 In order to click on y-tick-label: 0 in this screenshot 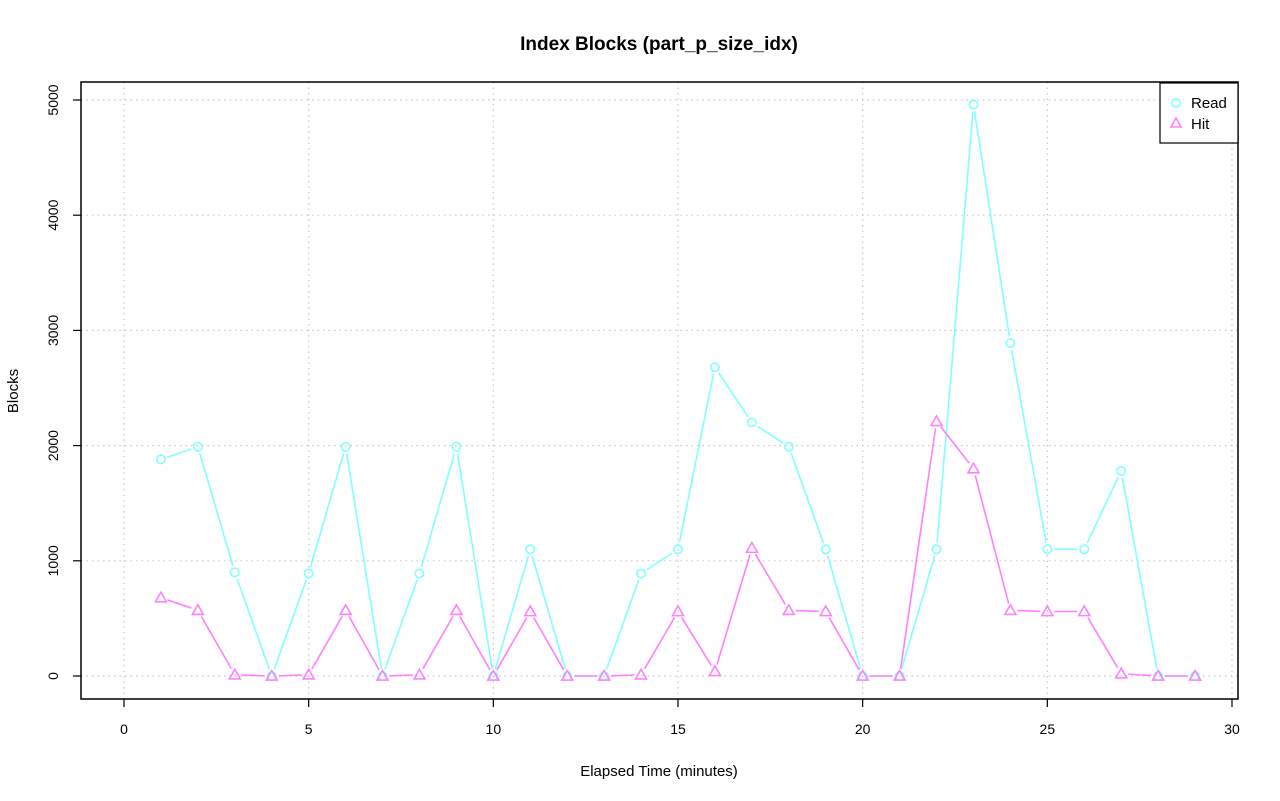, I will do `click(53, 676)`.